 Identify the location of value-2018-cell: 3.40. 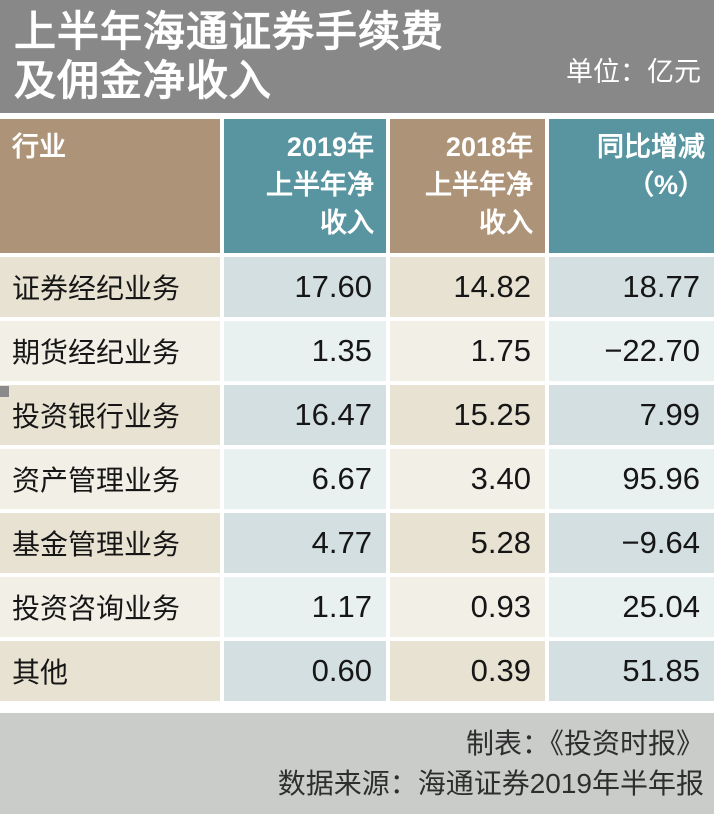
(467, 479).